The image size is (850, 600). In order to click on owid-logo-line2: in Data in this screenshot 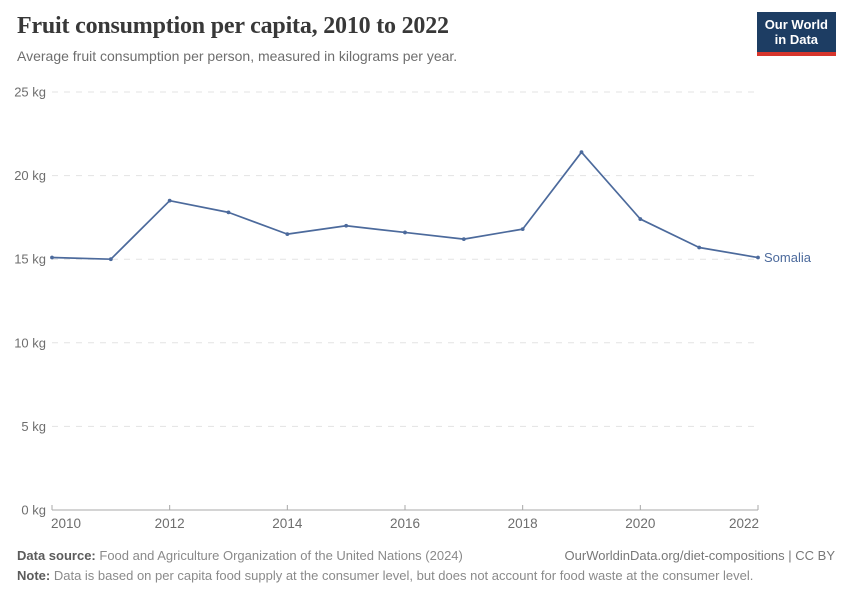, I will do `click(796, 39)`.